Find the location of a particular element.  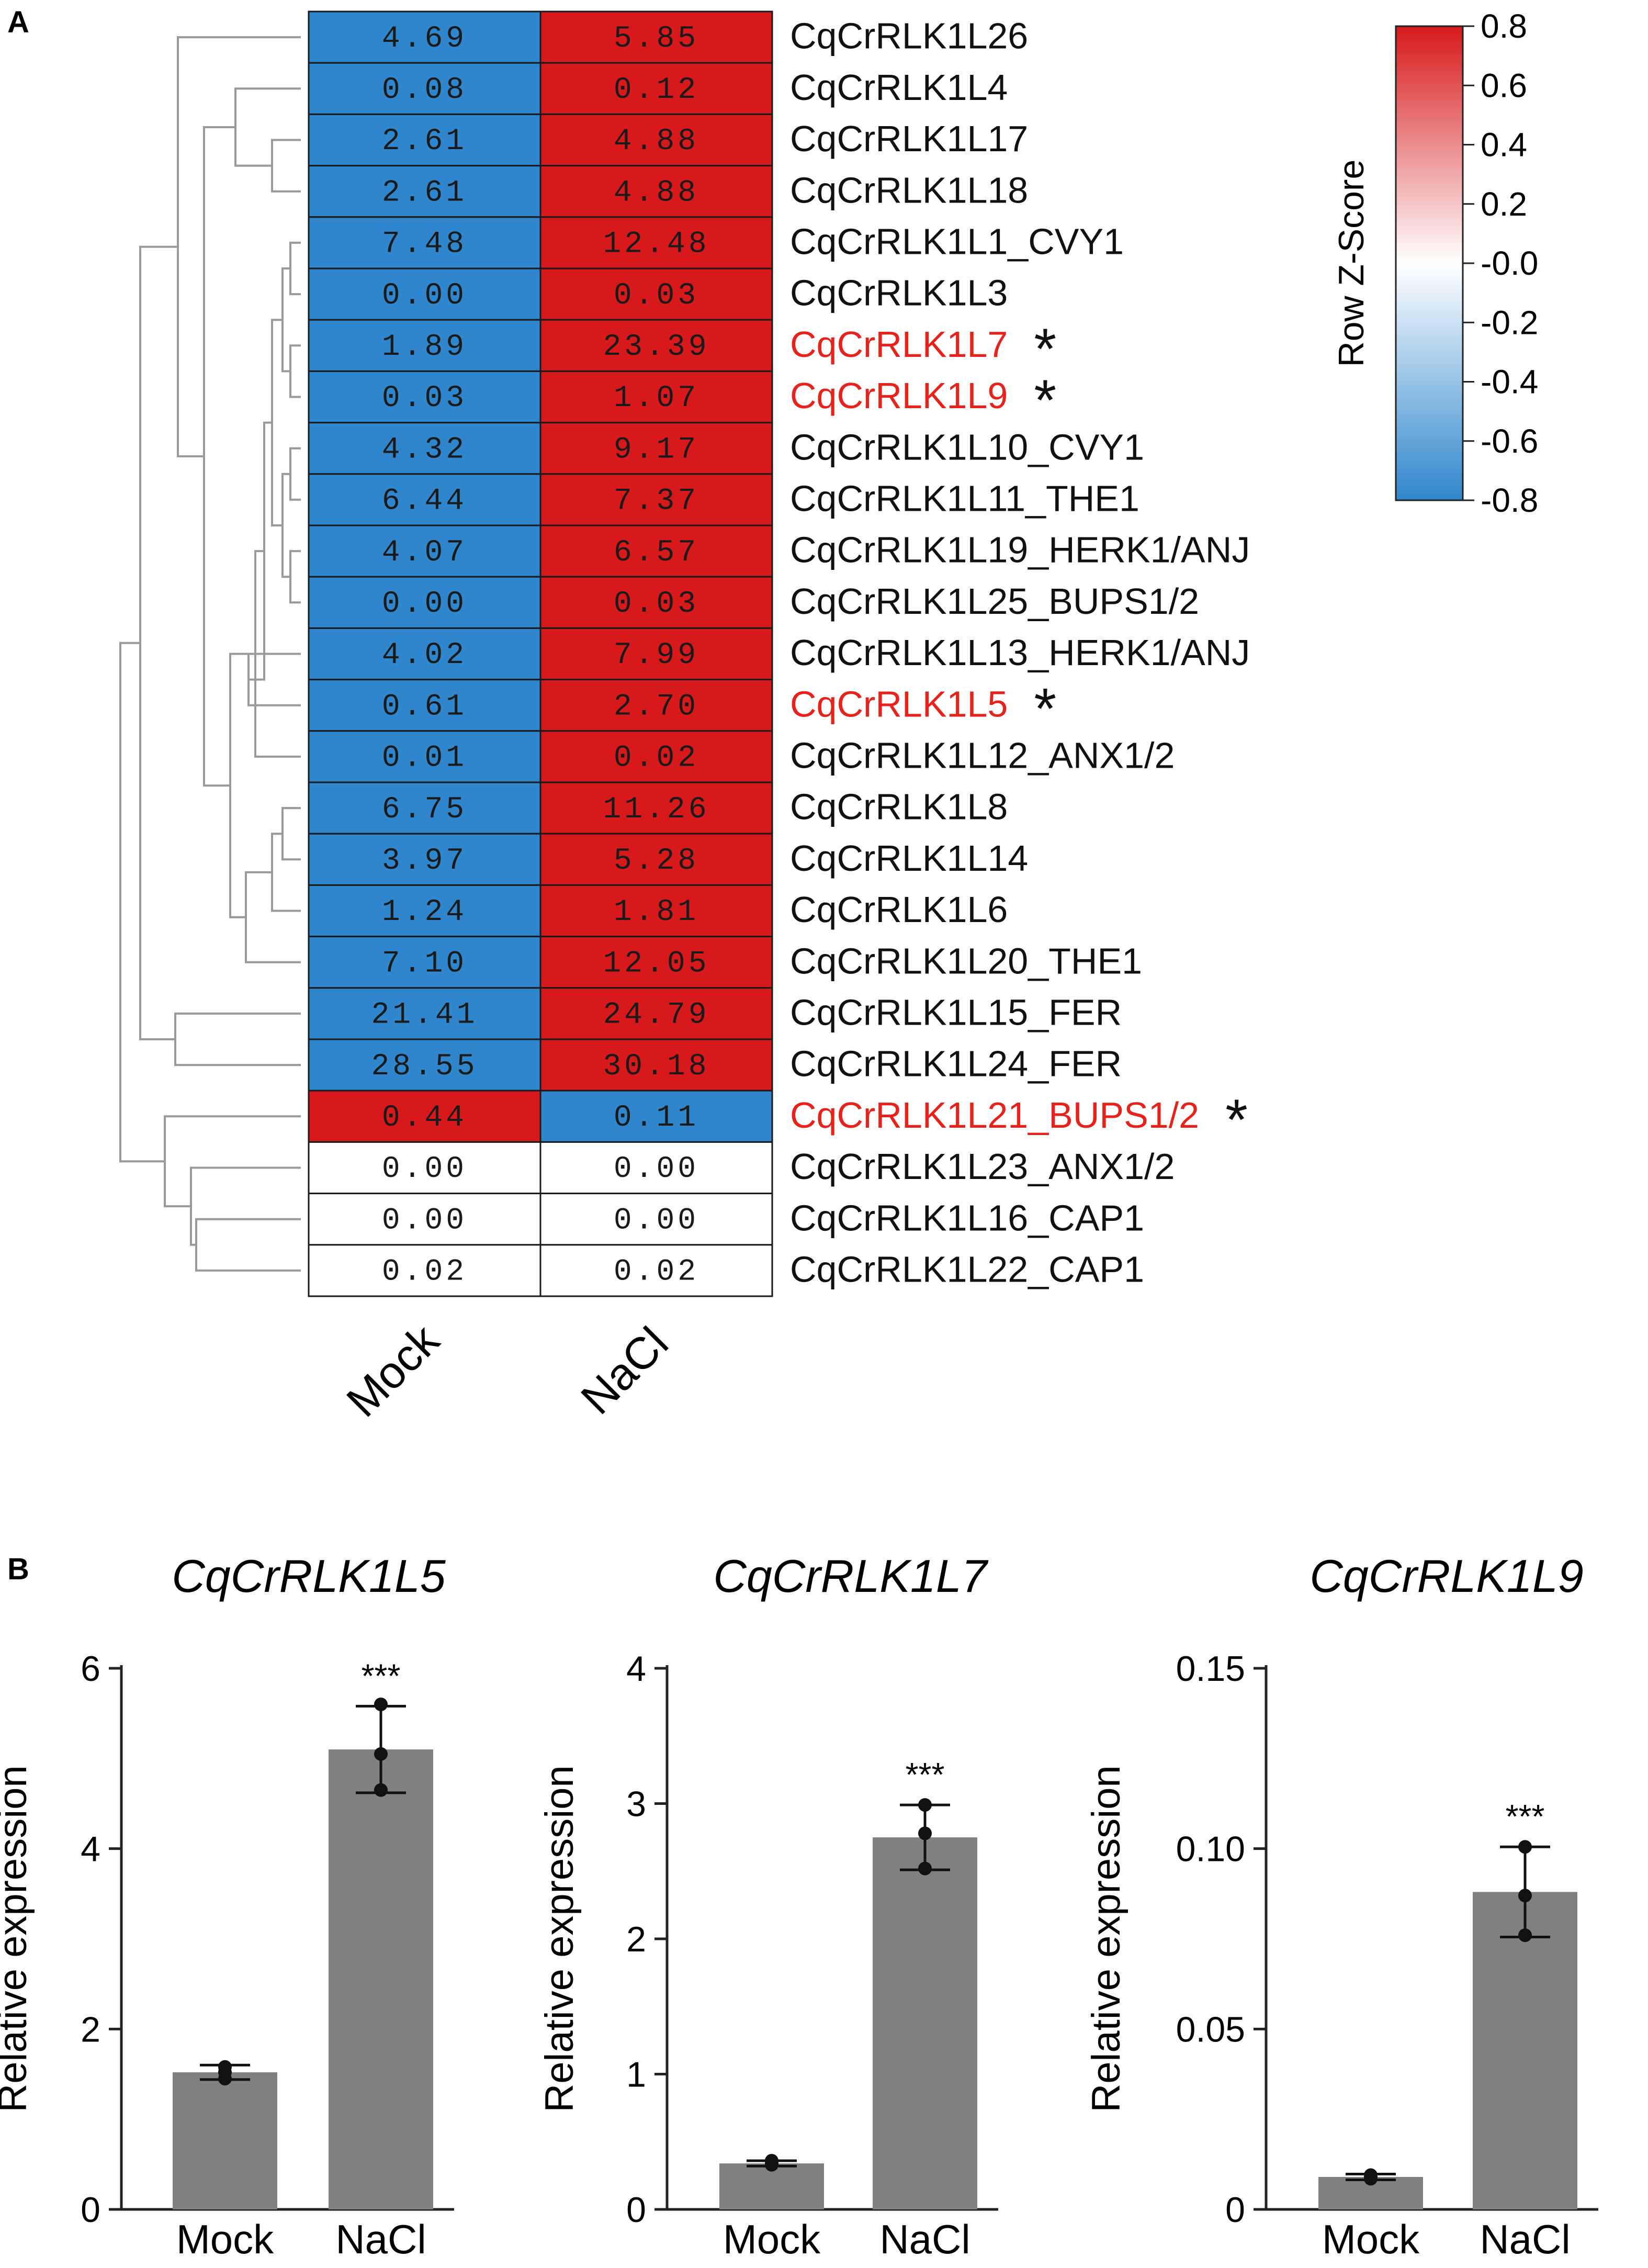

gene-label: CqCrRLK1L11_THE1 is located at coordinates (964, 498).